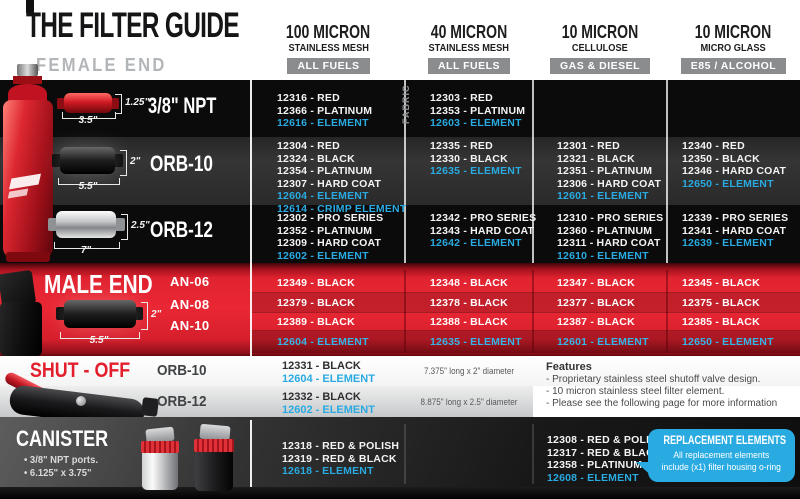 The image size is (800, 499). I want to click on canister-section-label: CANISTER, so click(62, 438).